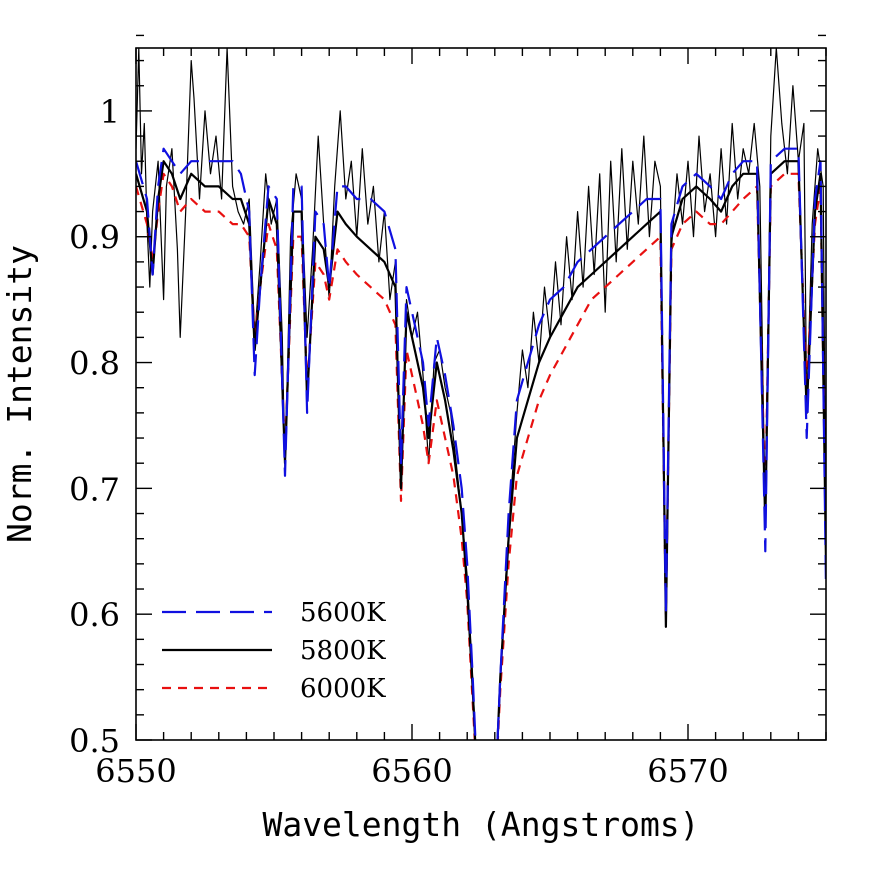  What do you see at coordinates (411, 771) in the screenshot?
I see `x-tick-label: 6560` at bounding box center [411, 771].